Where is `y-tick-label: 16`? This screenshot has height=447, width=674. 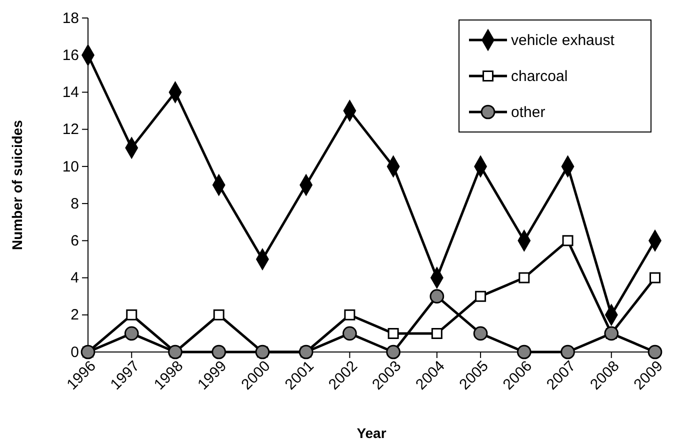
y-tick-label: 16 is located at coordinates (70, 55).